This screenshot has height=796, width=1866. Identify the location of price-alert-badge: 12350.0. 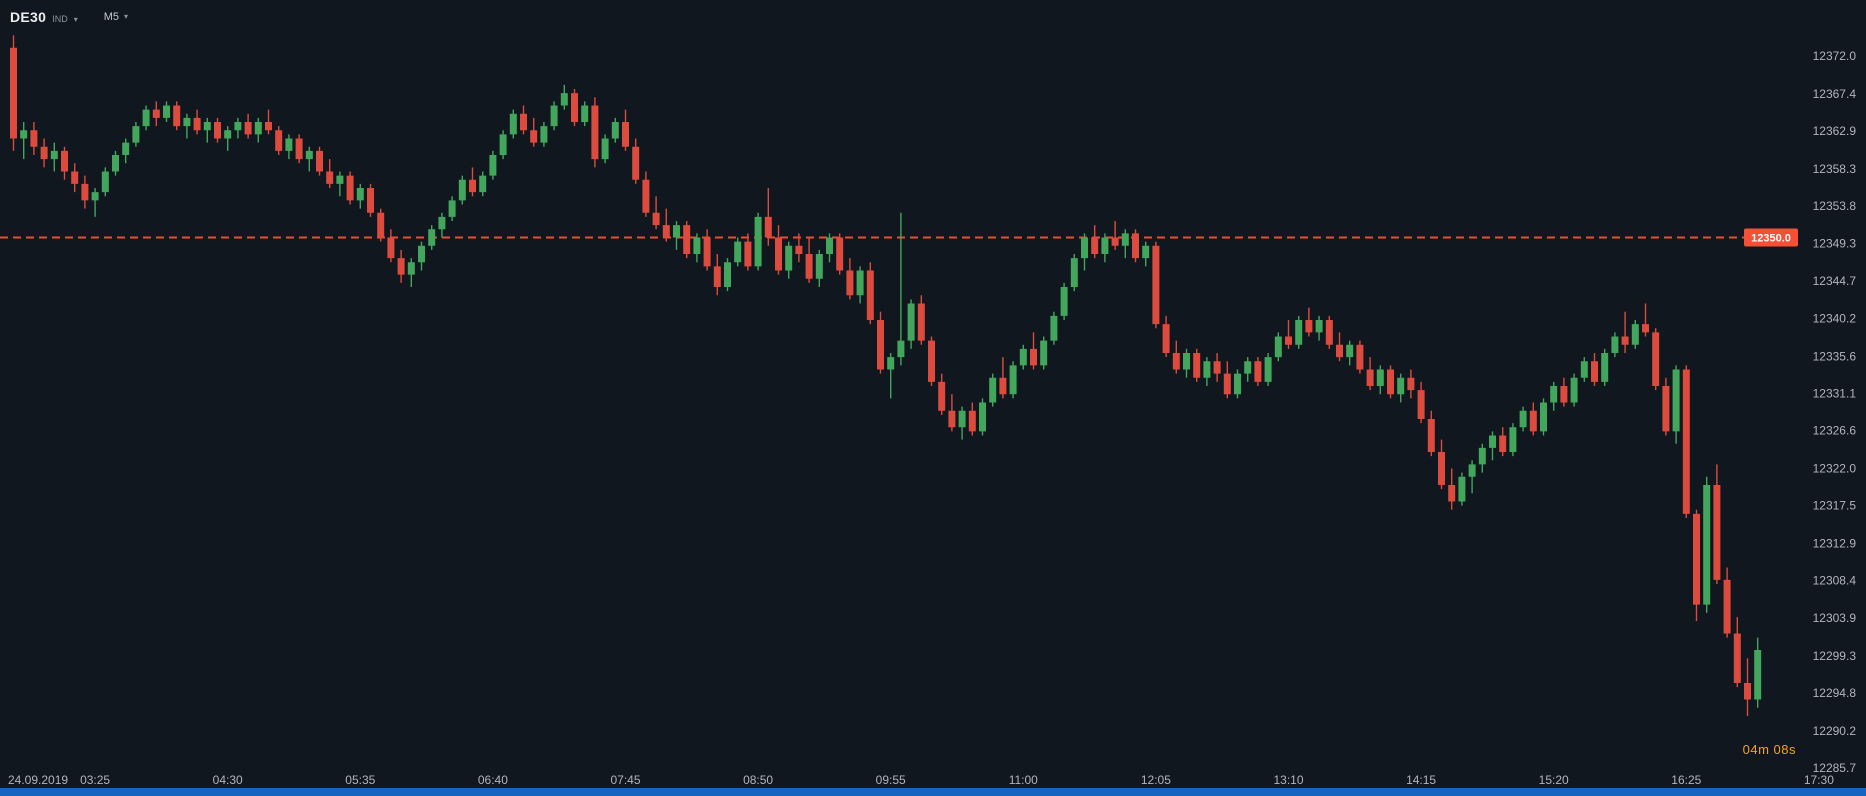
(1771, 237).